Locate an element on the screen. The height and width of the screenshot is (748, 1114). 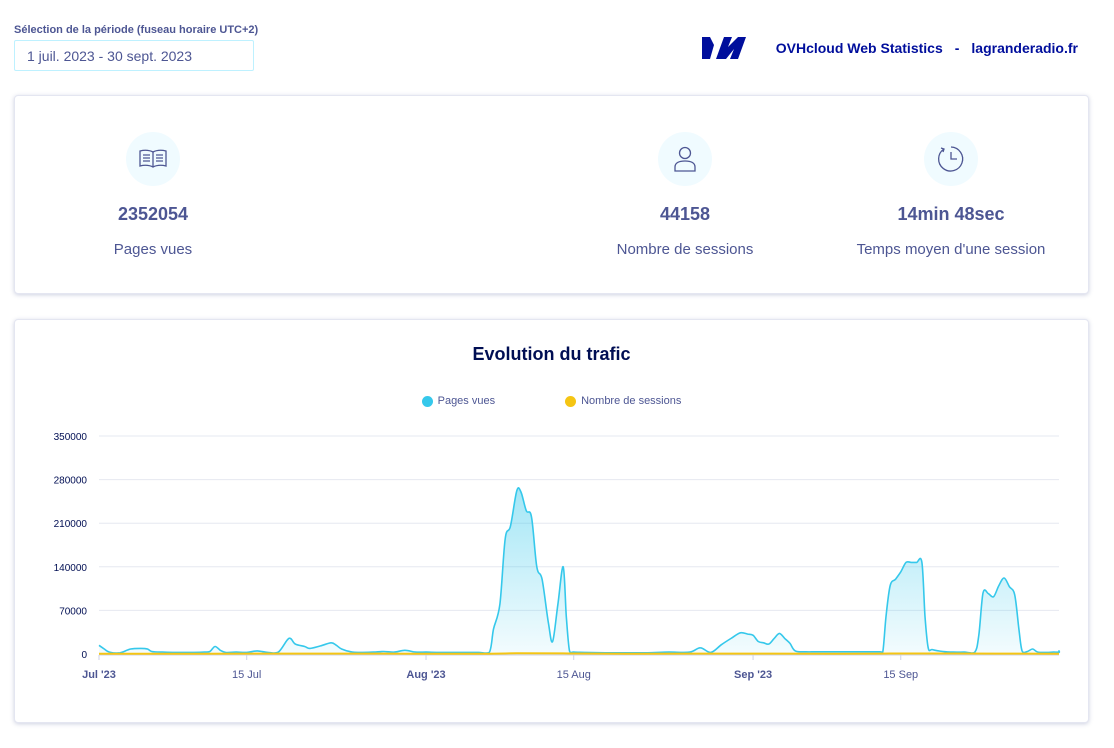
user-icon is located at coordinates (685, 159).